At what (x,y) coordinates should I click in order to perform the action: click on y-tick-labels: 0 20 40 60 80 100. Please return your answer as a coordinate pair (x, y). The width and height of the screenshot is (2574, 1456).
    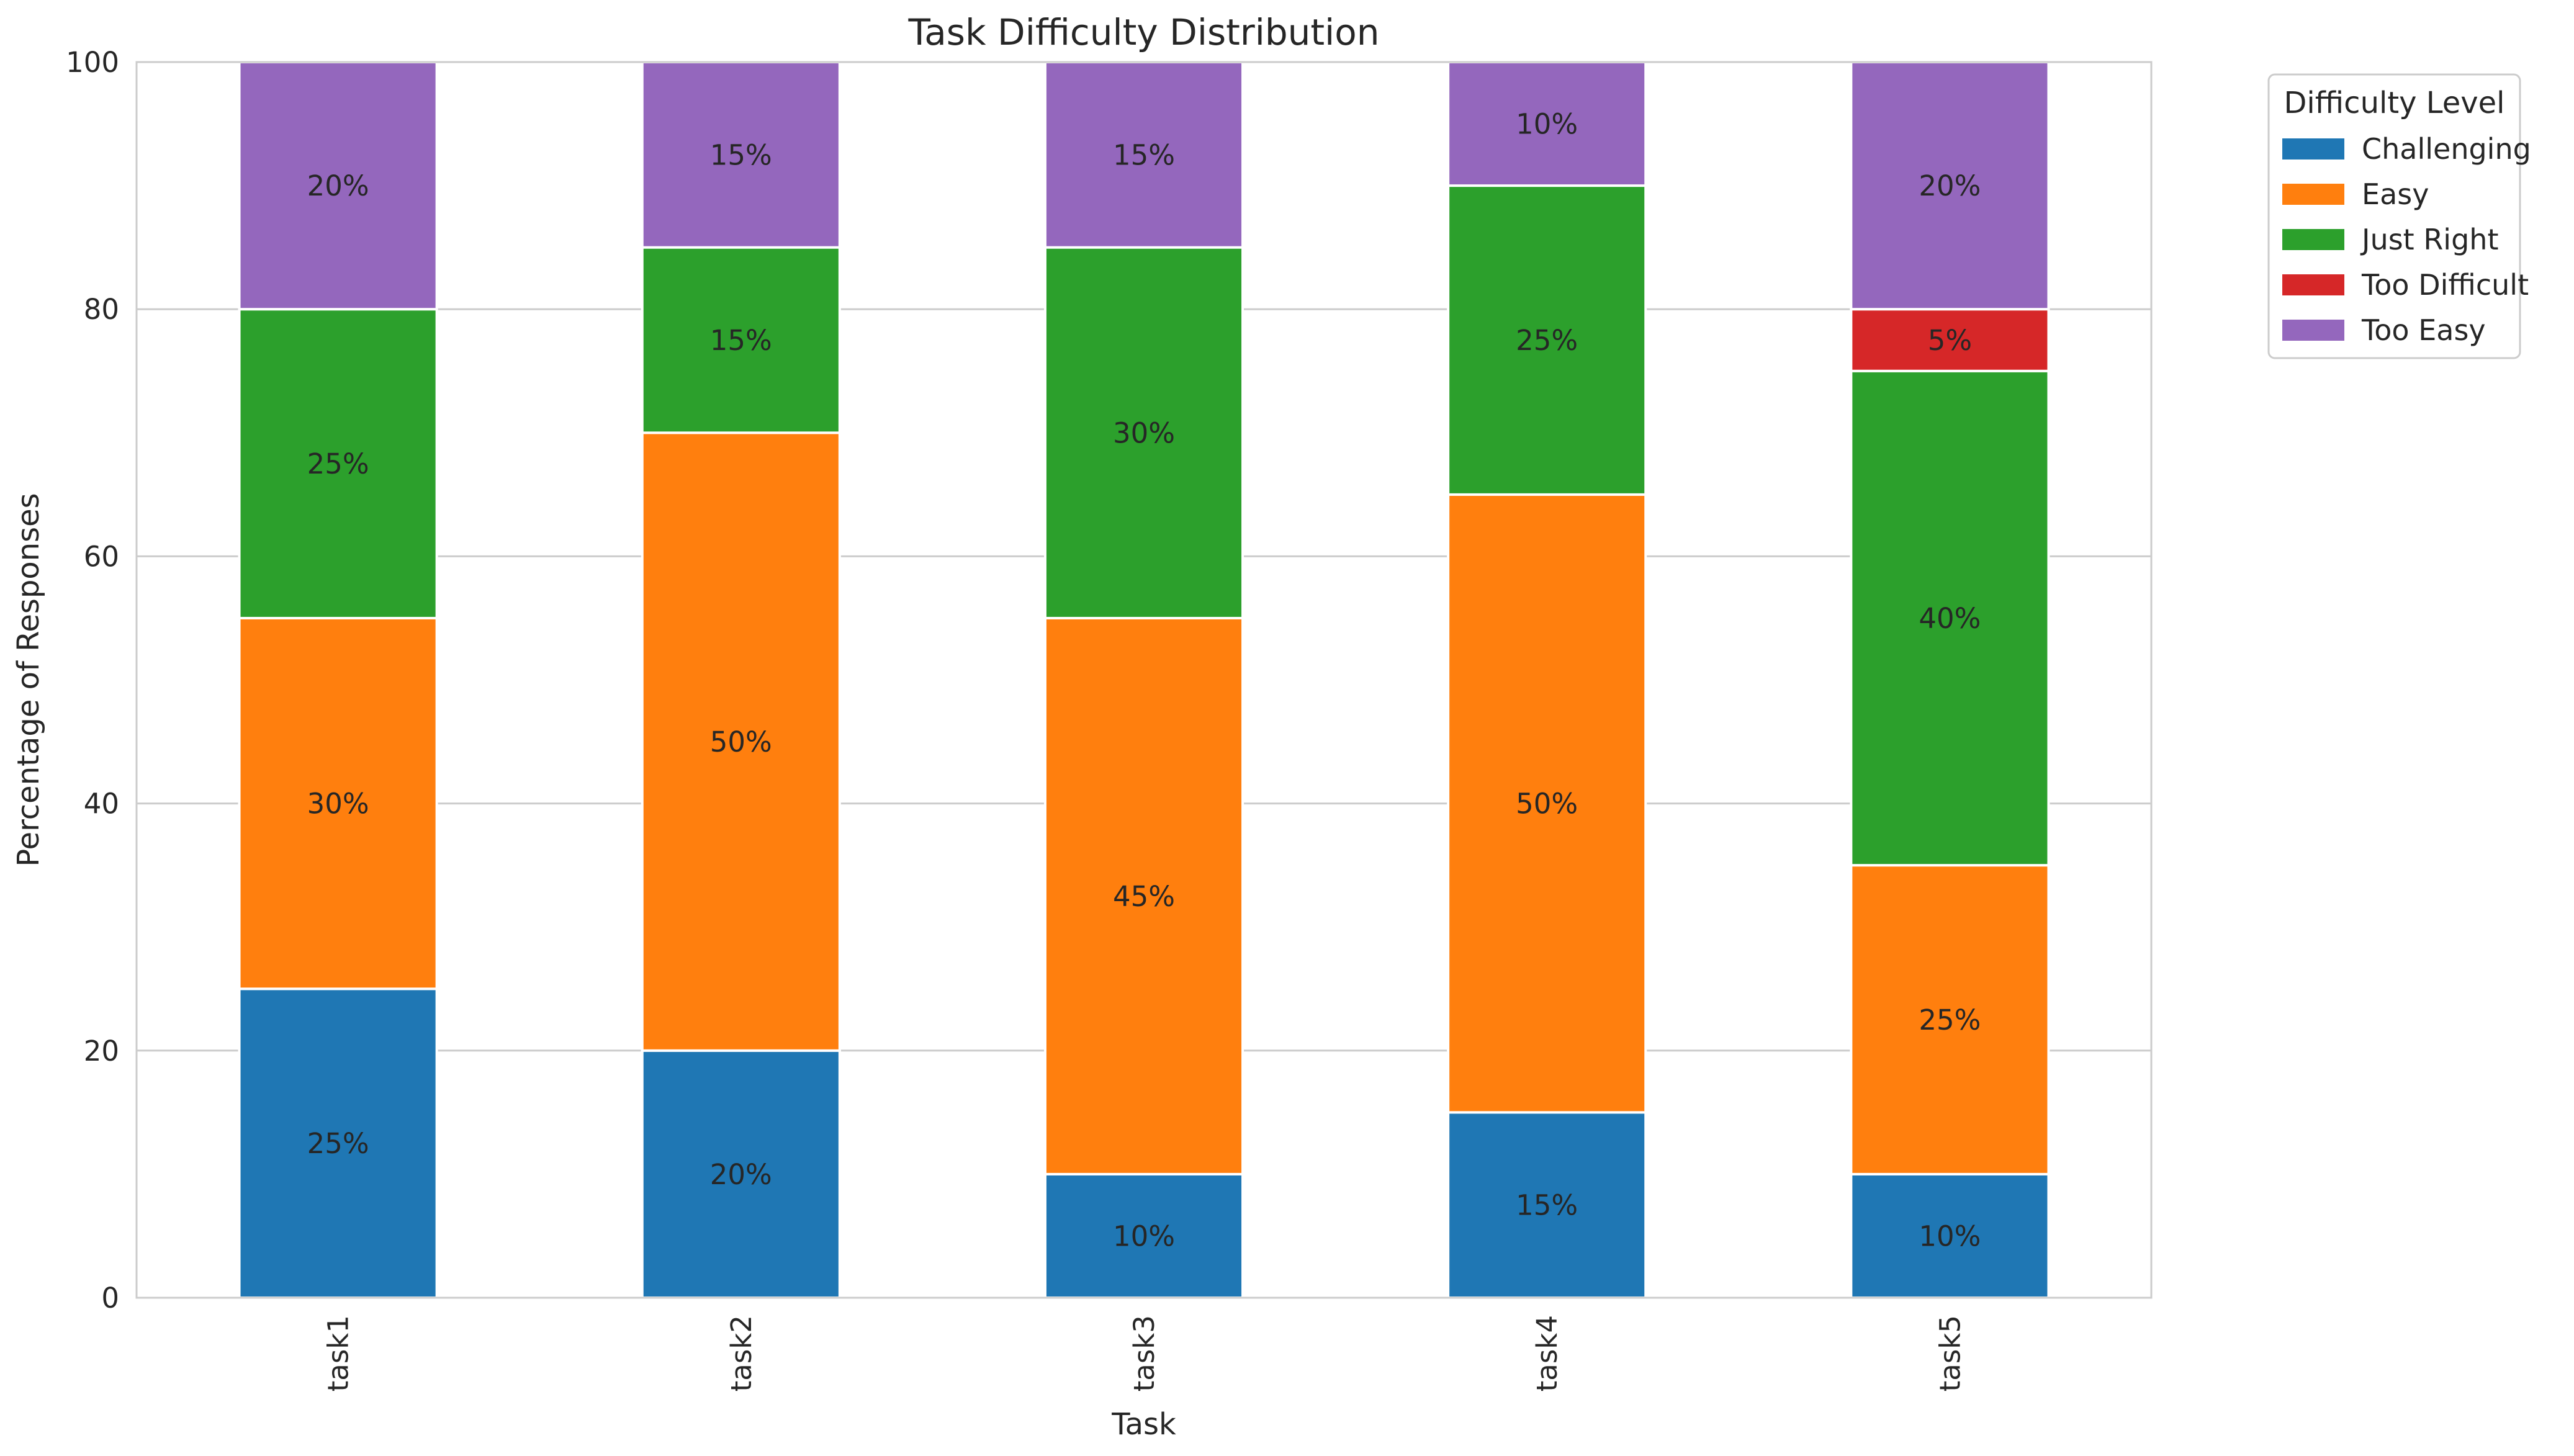
    Looking at the image, I should click on (92, 680).